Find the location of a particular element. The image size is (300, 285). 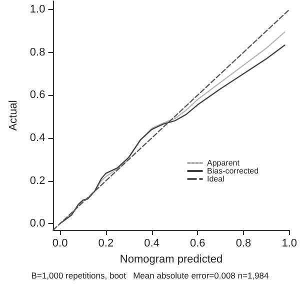

y-tick-label: 0.0 is located at coordinates (38, 224).